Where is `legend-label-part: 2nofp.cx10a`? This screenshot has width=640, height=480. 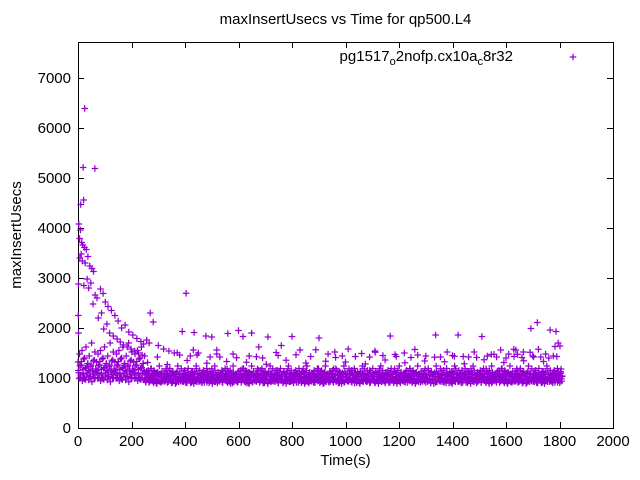 legend-label-part: 2nofp.cx10a is located at coordinates (436, 56).